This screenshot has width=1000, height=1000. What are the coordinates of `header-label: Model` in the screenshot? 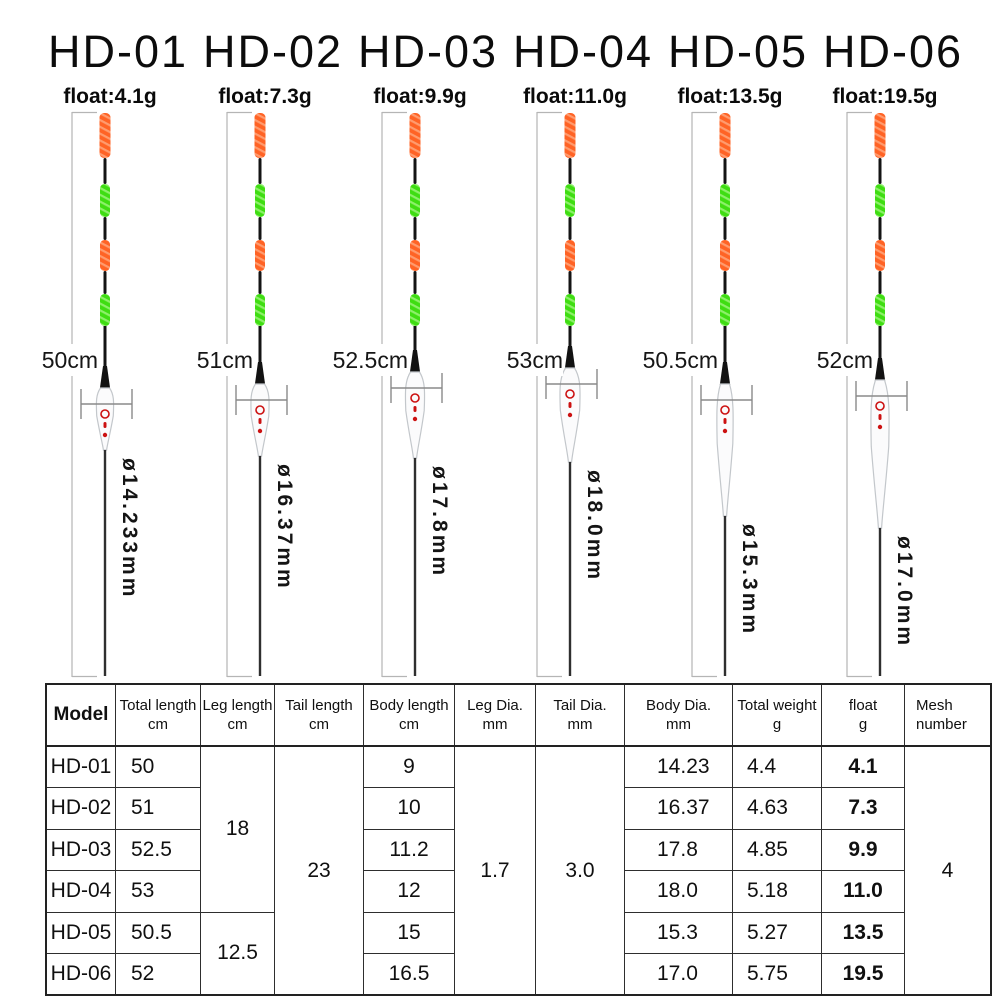 It's located at (81, 715).